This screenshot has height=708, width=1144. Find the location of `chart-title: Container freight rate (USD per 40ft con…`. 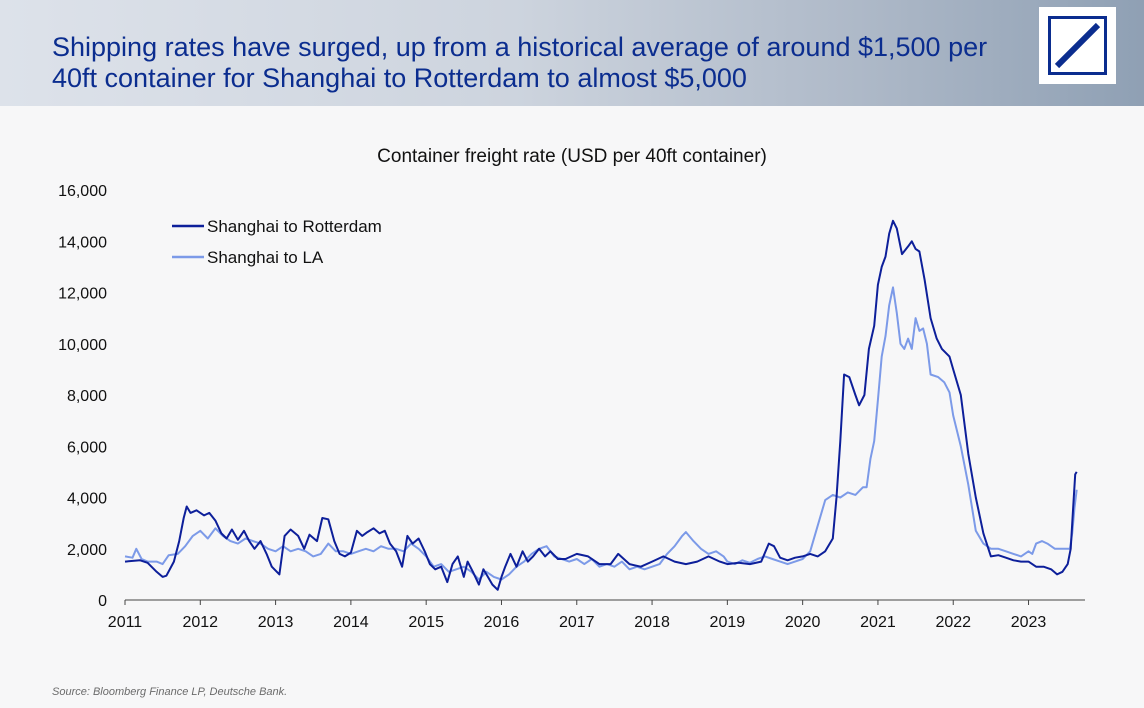

chart-title: Container freight rate (USD per 40ft con… is located at coordinates (572, 156).